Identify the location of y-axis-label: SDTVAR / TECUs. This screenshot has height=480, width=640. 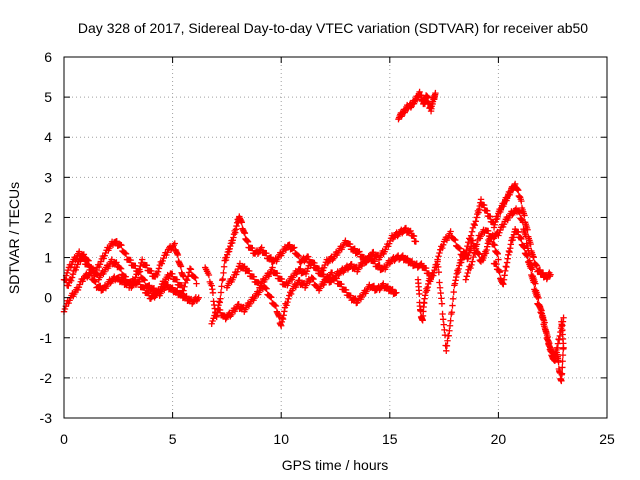
(14, 238).